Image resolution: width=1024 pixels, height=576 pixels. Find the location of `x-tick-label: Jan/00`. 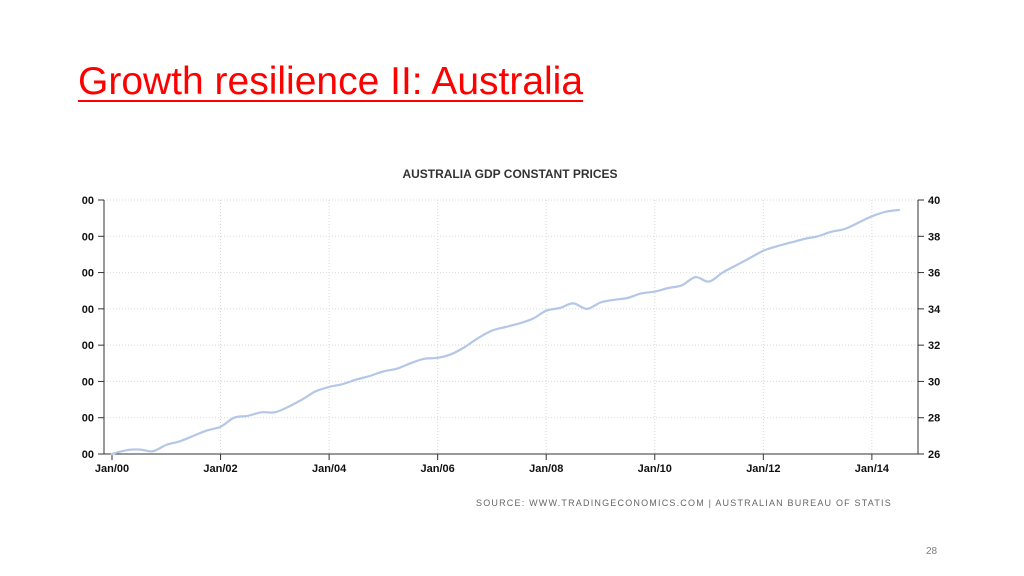

x-tick-label: Jan/00 is located at coordinates (112, 469).